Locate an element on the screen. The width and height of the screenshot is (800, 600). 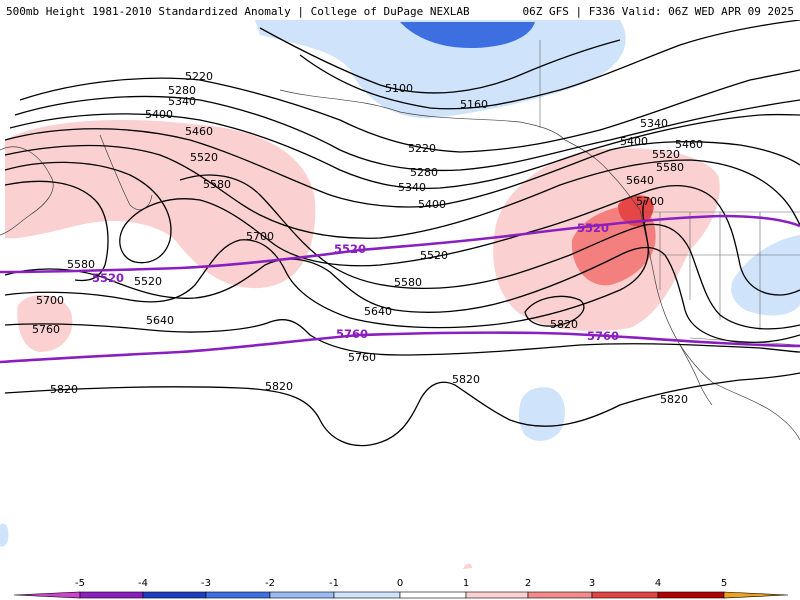
colorbar-tick-label: -5 is located at coordinates (80, 583).